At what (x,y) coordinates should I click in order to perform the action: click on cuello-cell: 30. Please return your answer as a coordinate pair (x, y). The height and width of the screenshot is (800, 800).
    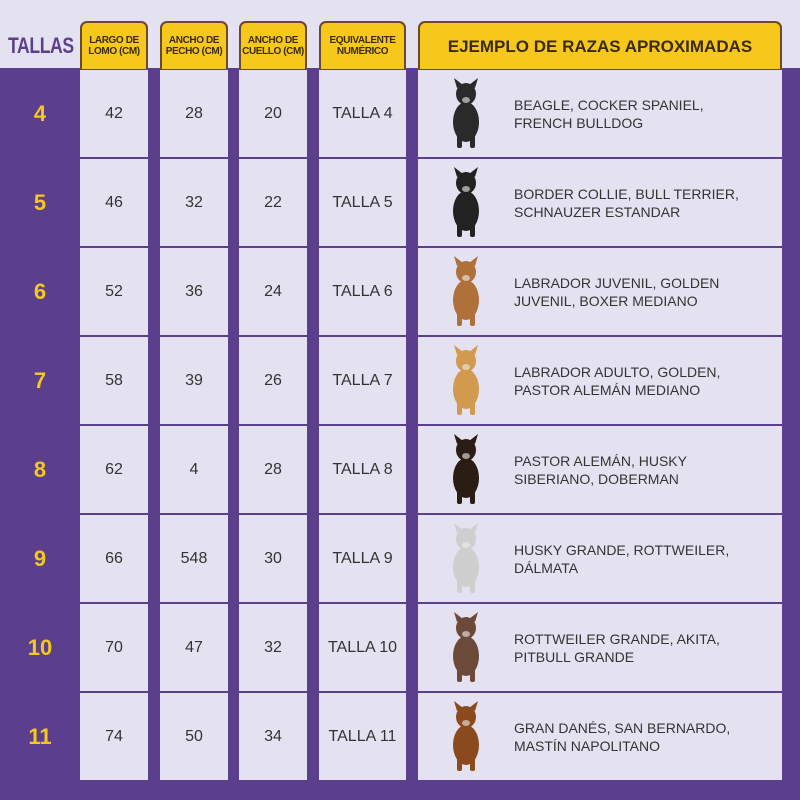
    Looking at the image, I should click on (273, 558).